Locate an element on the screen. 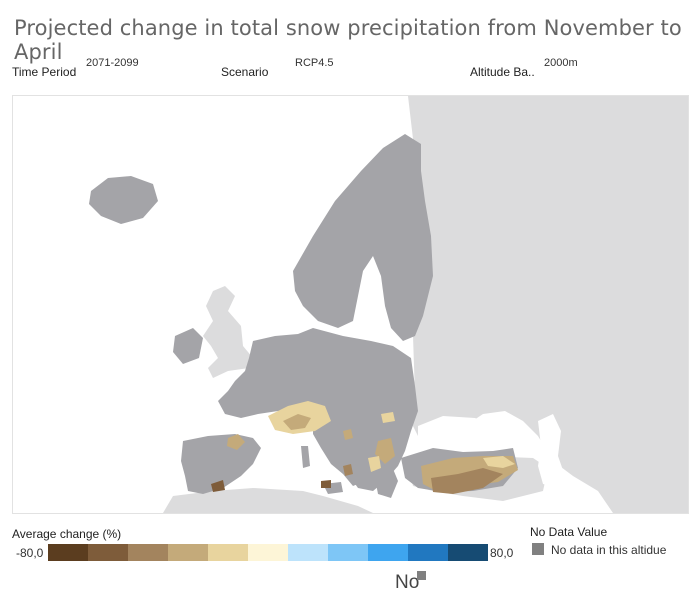 The width and height of the screenshot is (700, 600). altitude-label: Altitude Ba.. is located at coordinates (502, 72).